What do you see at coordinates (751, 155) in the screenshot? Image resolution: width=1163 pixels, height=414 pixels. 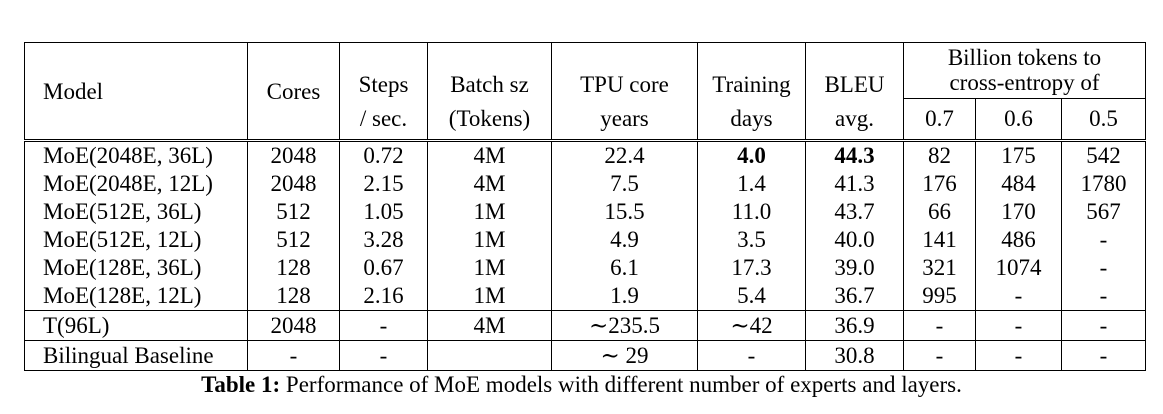 I see `cell-days: 4.0` at bounding box center [751, 155].